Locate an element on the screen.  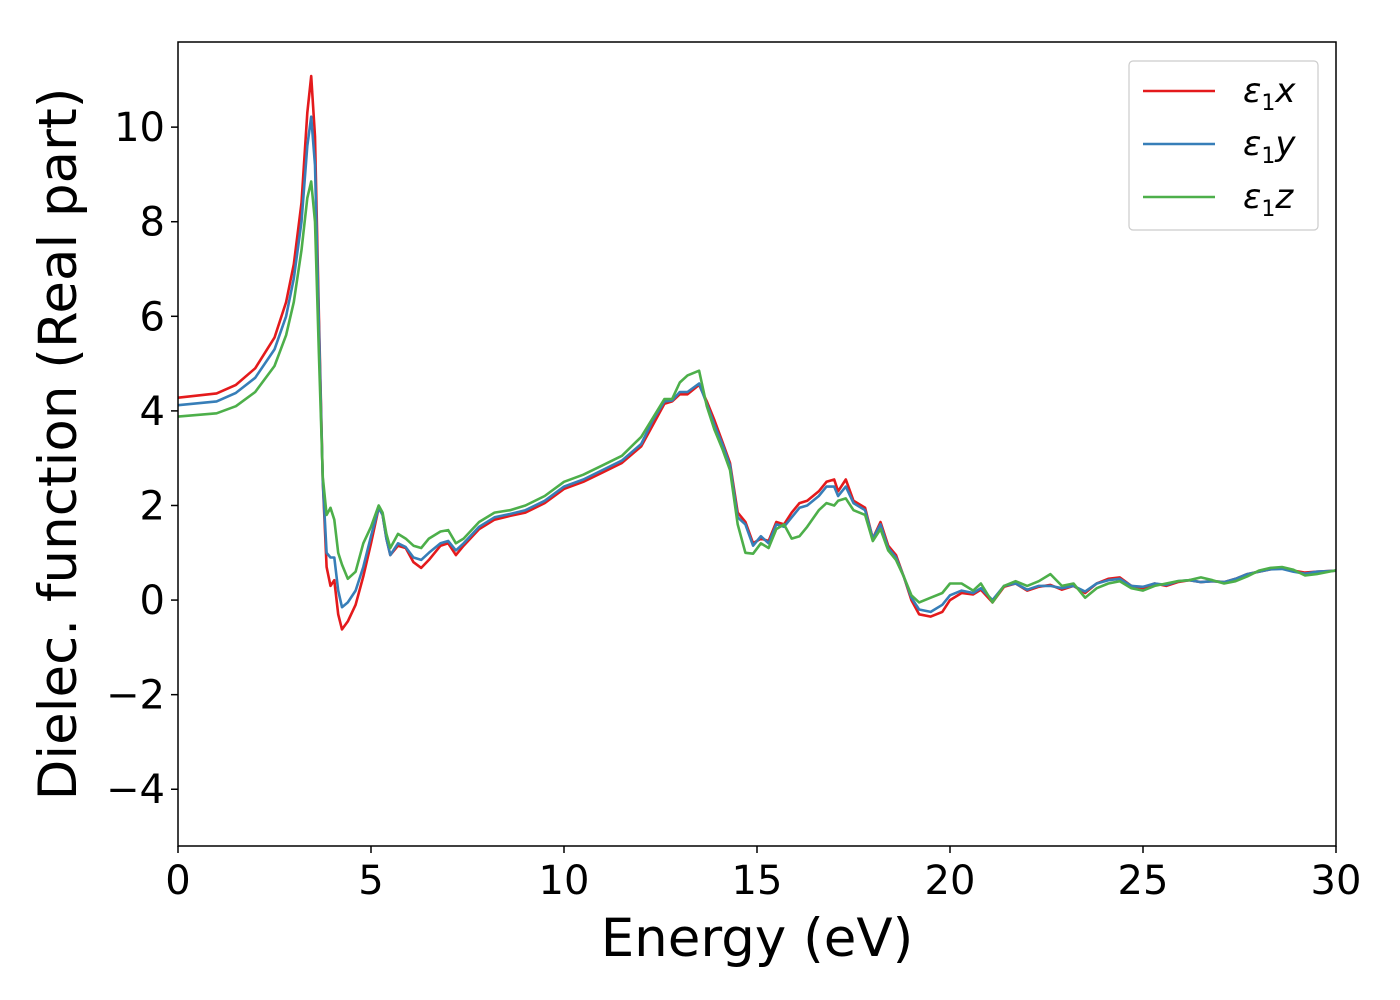
legend: ε1x ε1y ε1z is located at coordinates (1223, 145).